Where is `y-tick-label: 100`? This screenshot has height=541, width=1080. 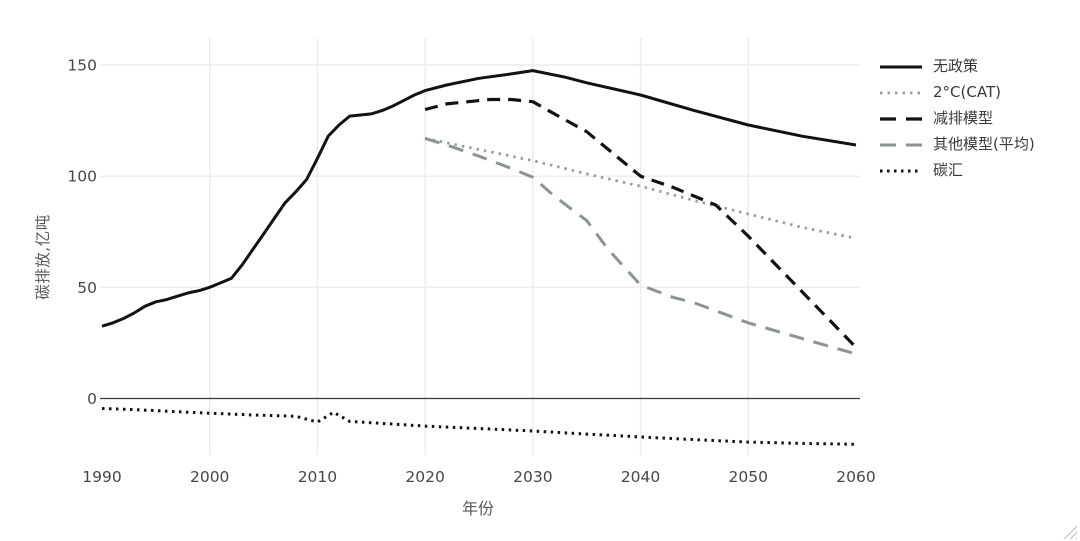 y-tick-label: 100 is located at coordinates (82, 177).